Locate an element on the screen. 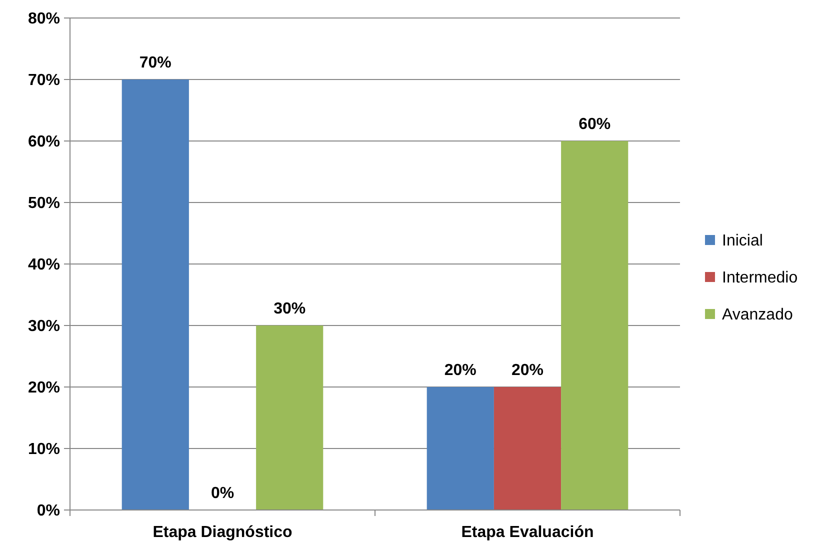 Image resolution: width=827 pixels, height=546 pixels. y-tick-label: 70% is located at coordinates (44, 81).